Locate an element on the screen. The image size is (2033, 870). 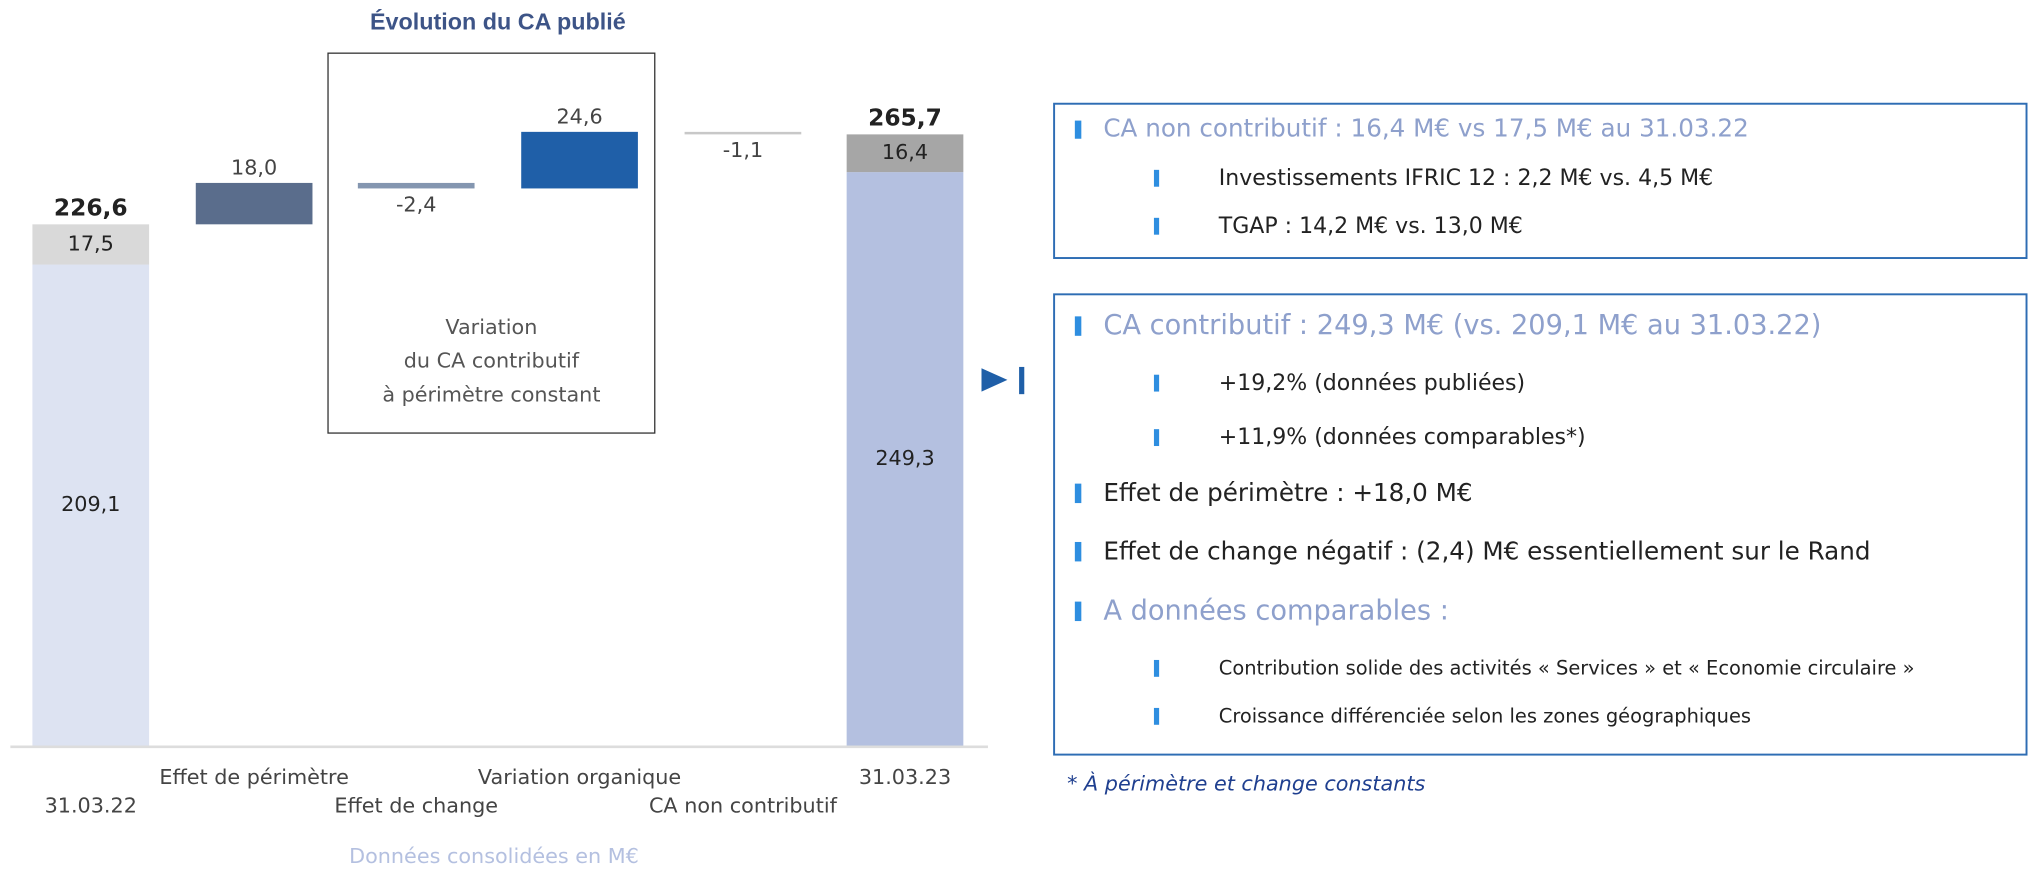
x-tick-label: 31.03.22 is located at coordinates (91, 805).